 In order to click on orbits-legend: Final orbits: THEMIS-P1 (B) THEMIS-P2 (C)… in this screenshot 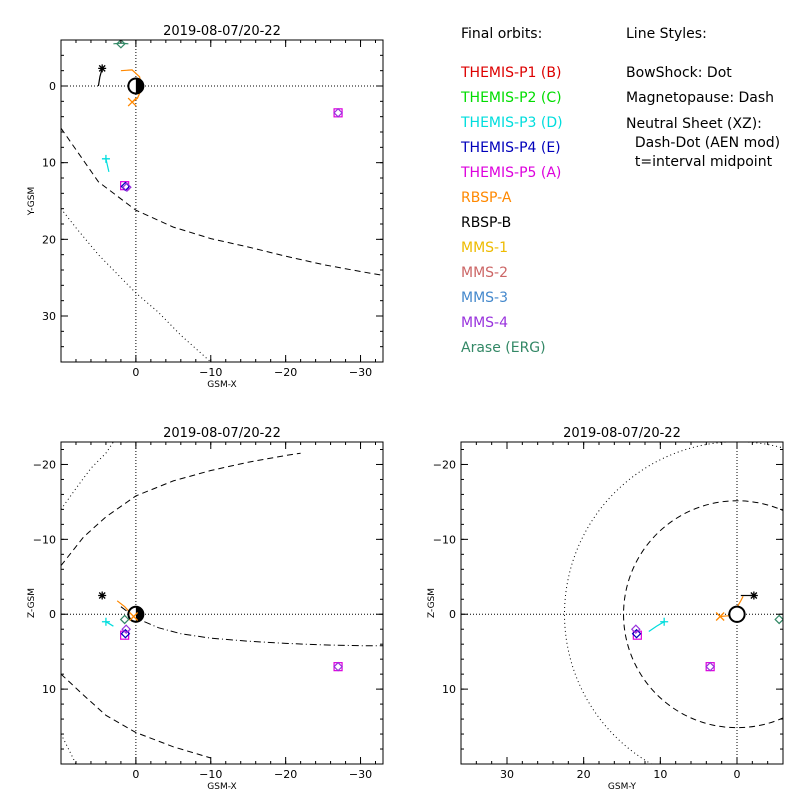, I will do `click(512, 191)`.